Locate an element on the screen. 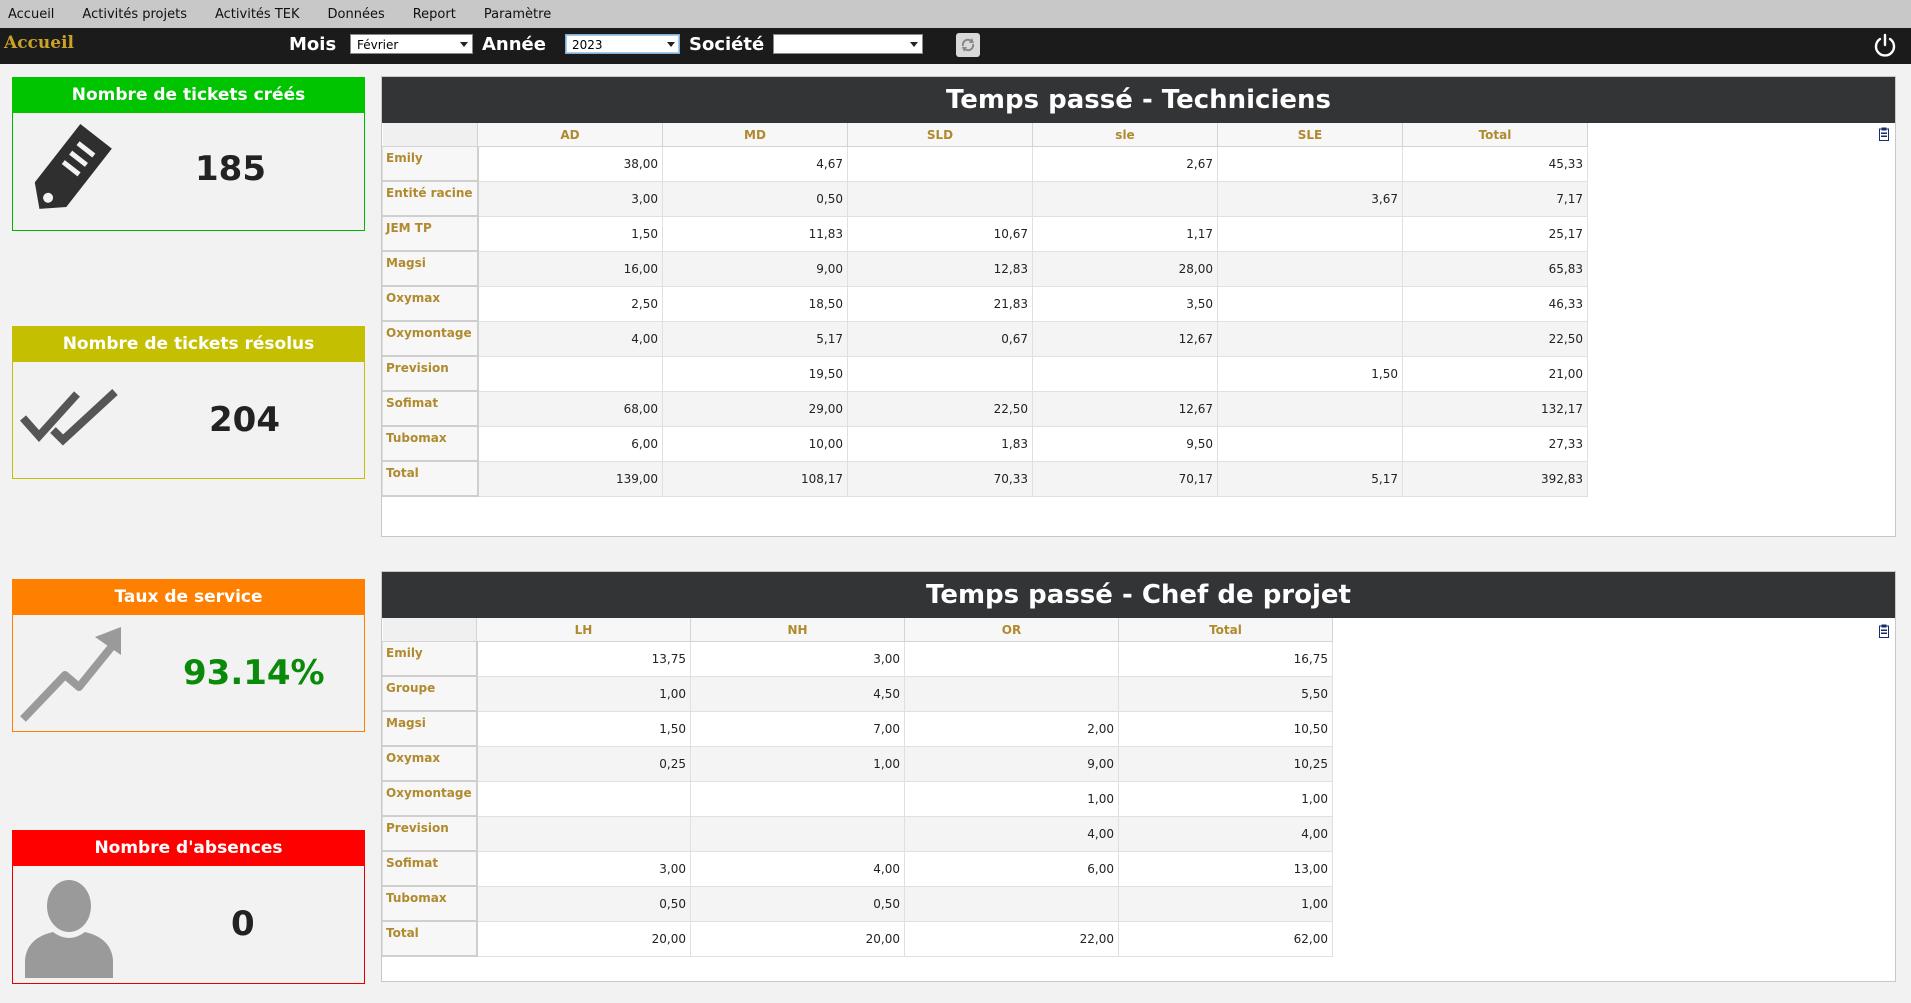  table-cell: 46,33 is located at coordinates (1495, 303).